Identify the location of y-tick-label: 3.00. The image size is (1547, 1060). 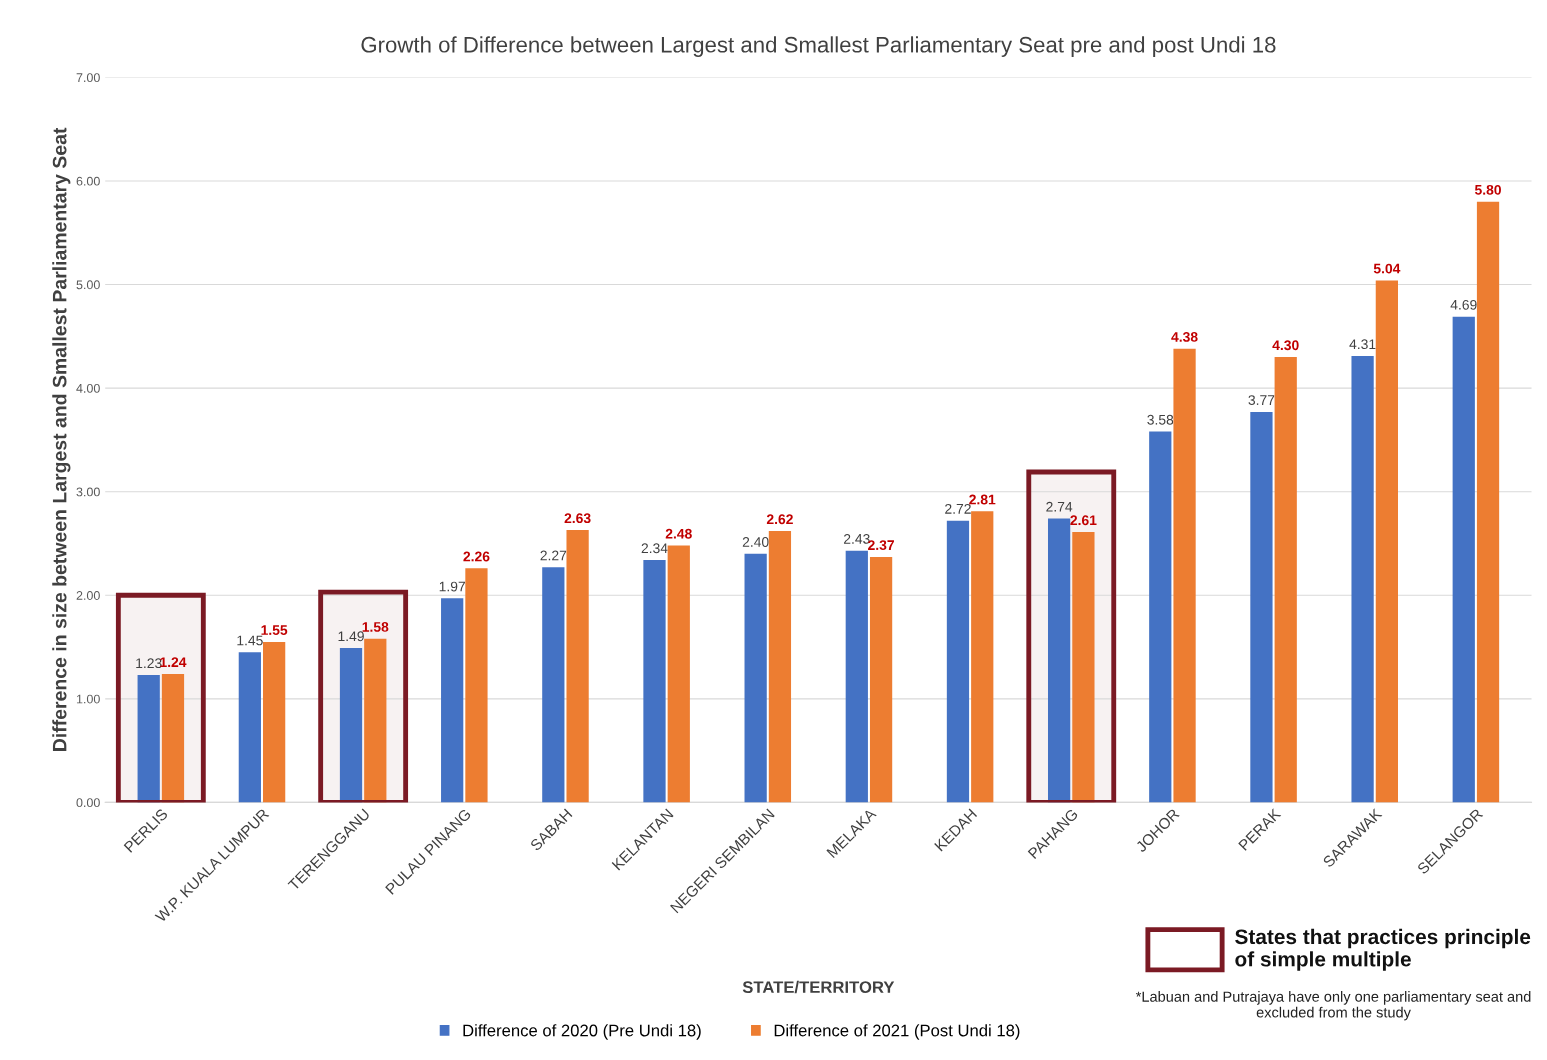
(88, 492).